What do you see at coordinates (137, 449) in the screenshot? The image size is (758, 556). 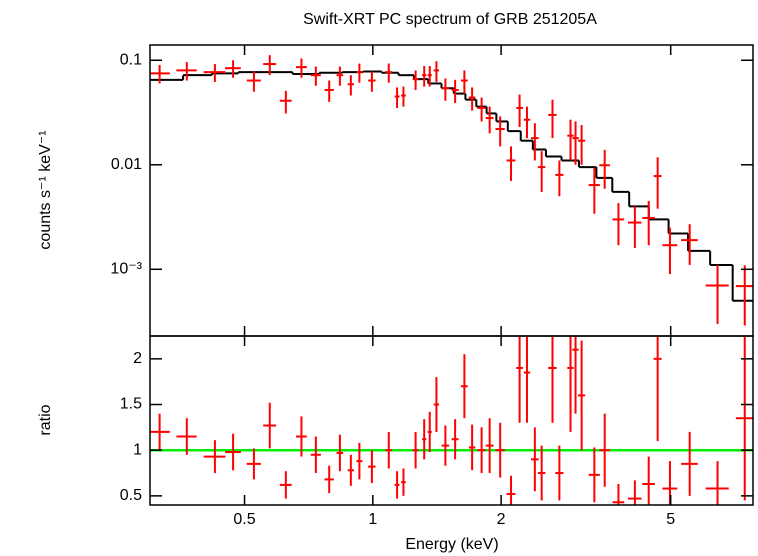 I see `y-tick-label: 1` at bounding box center [137, 449].